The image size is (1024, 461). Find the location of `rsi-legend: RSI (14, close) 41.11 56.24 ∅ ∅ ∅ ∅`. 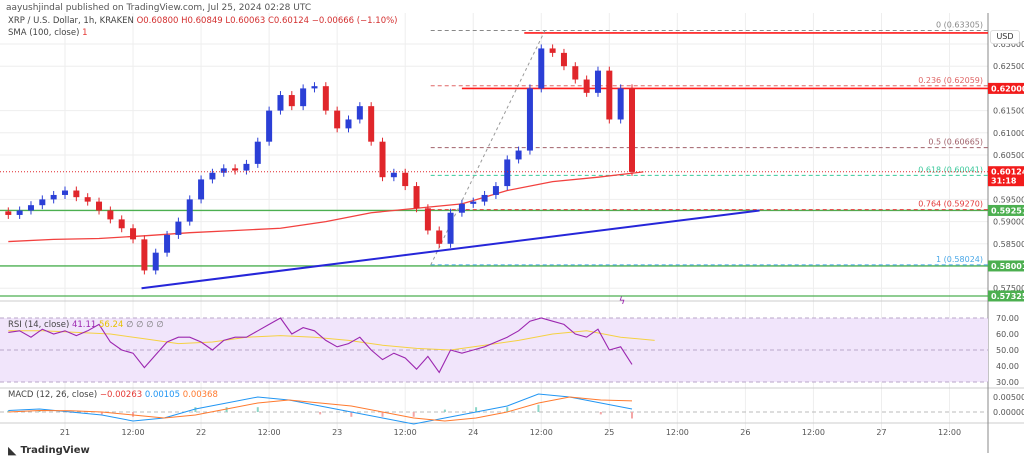

rsi-legend: RSI (14, close) 41.11 56.24 ∅ ∅ ∅ ∅ is located at coordinates (86, 325).